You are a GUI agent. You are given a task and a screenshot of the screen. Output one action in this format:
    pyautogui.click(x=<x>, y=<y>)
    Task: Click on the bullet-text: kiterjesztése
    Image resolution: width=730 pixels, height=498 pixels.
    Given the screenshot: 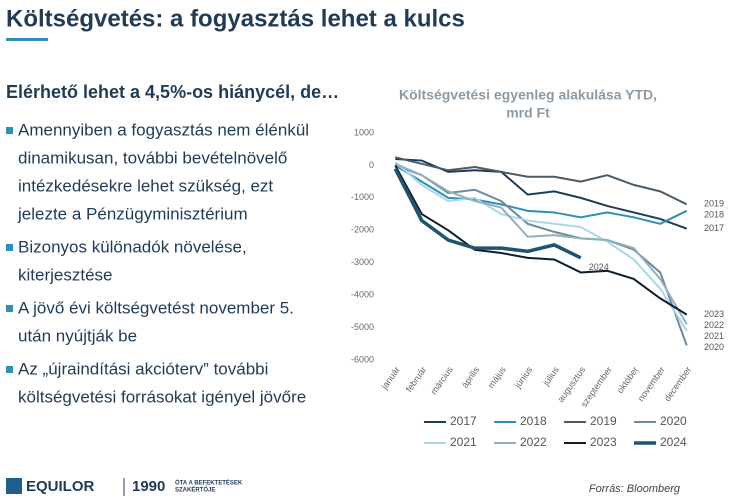 What is the action you would take?
    pyautogui.click(x=65, y=274)
    